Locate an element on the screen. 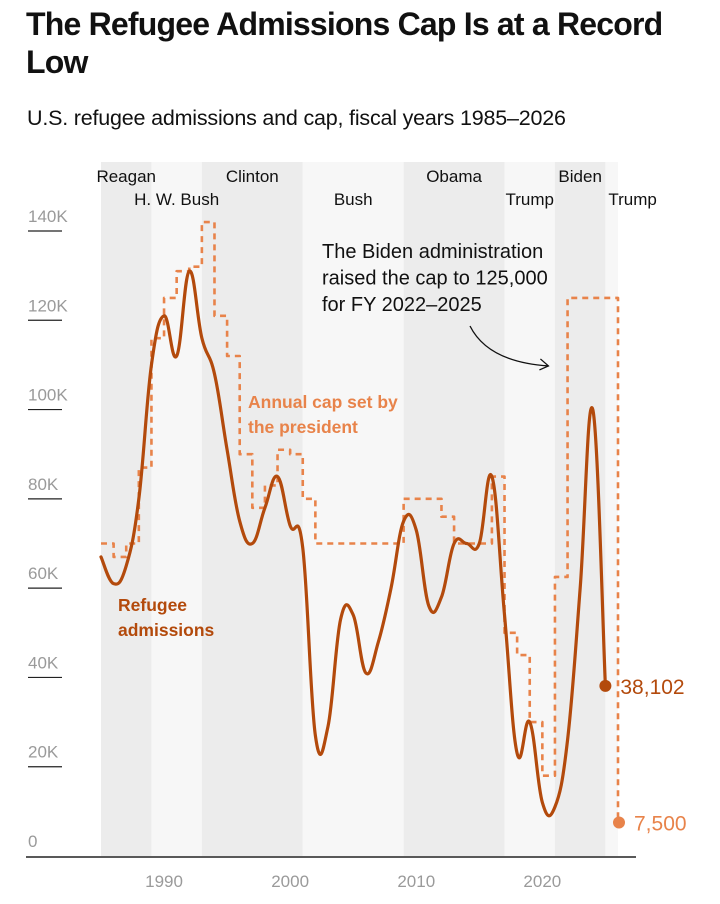  presidency-label: H. W. Bush is located at coordinates (176, 199).